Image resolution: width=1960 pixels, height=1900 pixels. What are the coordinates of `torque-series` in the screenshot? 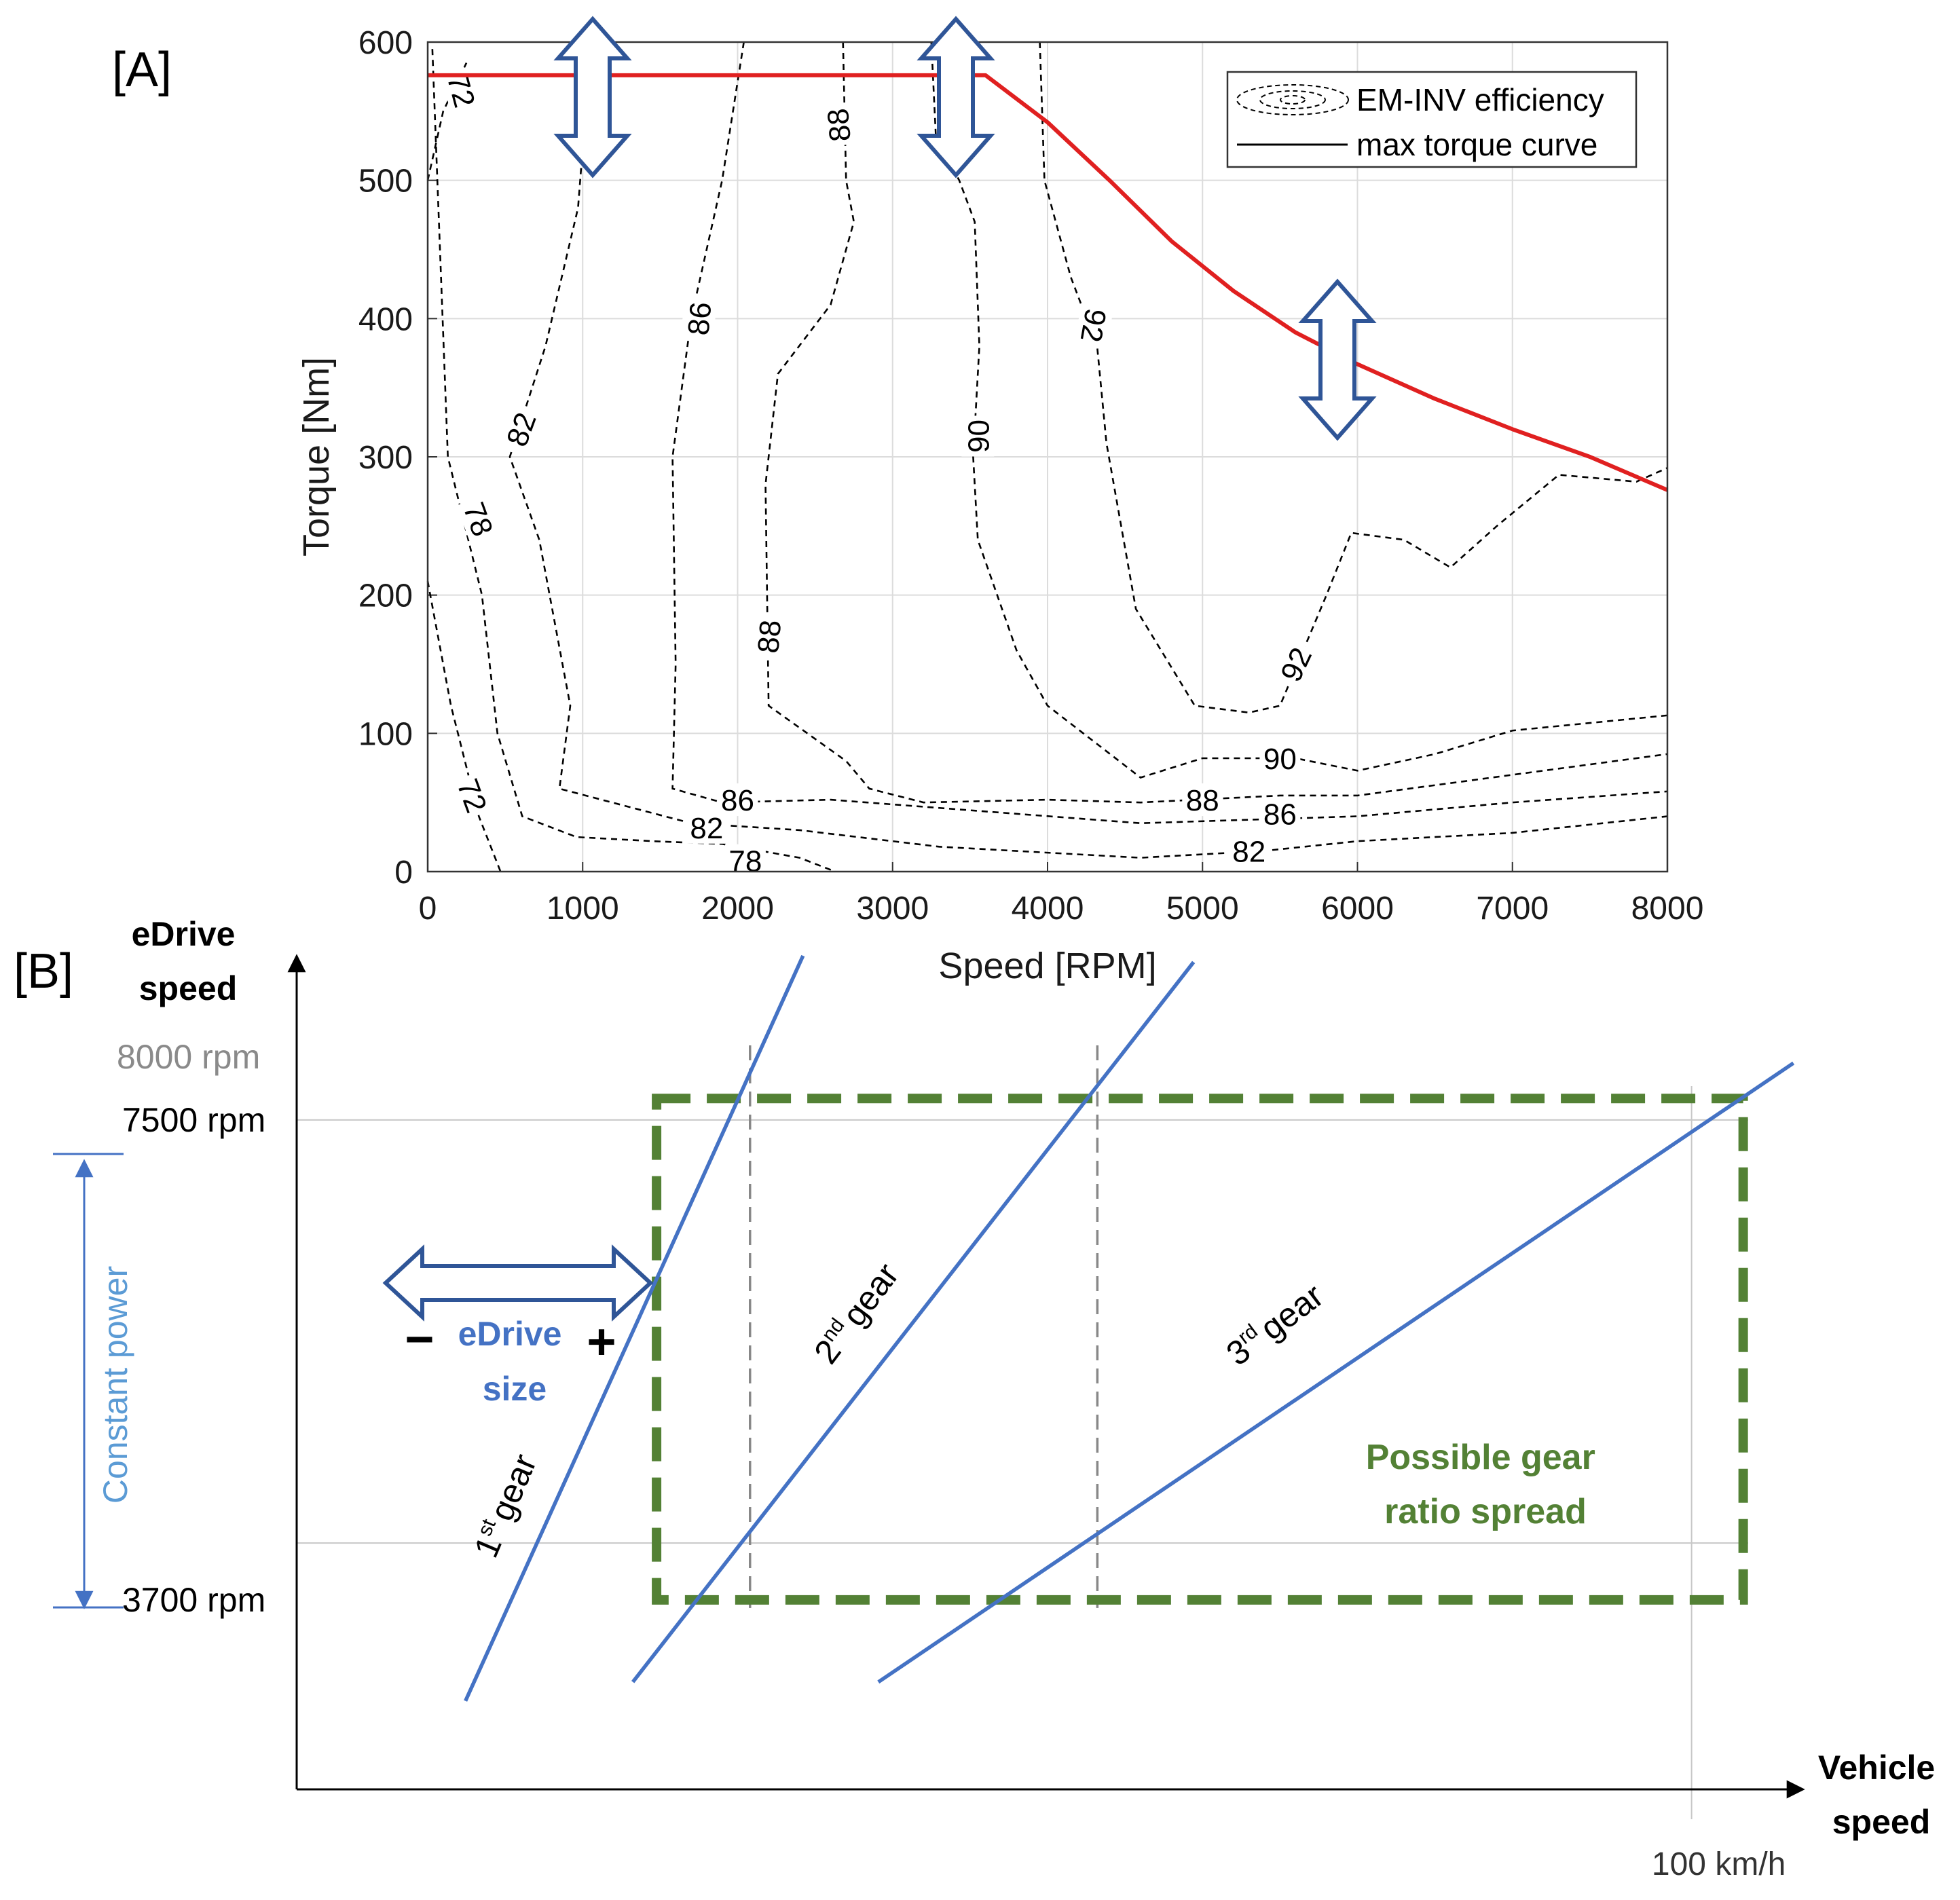 It's located at (1049, 282).